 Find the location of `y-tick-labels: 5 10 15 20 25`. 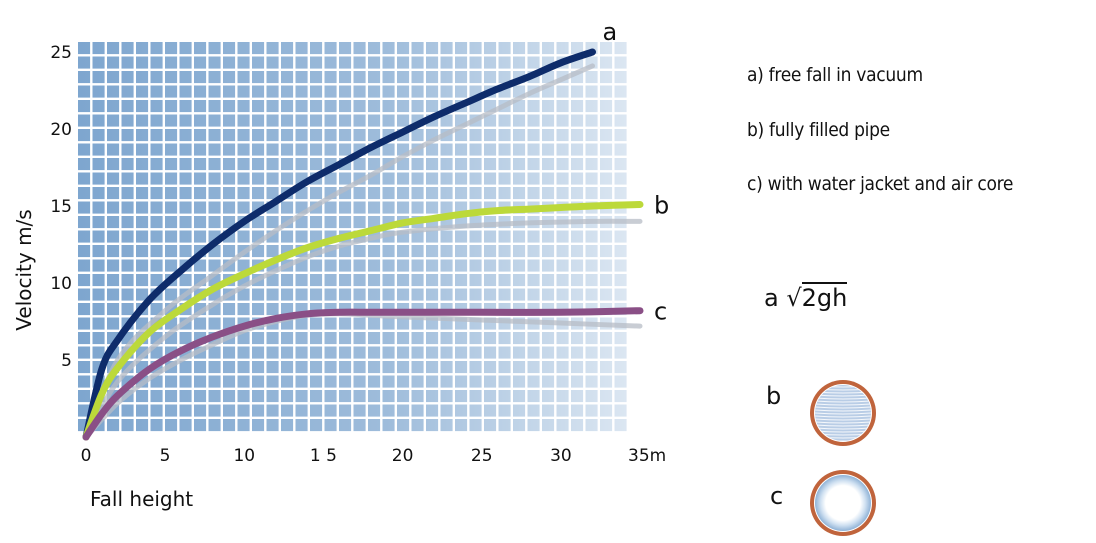

y-tick-labels: 5 10 15 20 25 is located at coordinates (61, 207).